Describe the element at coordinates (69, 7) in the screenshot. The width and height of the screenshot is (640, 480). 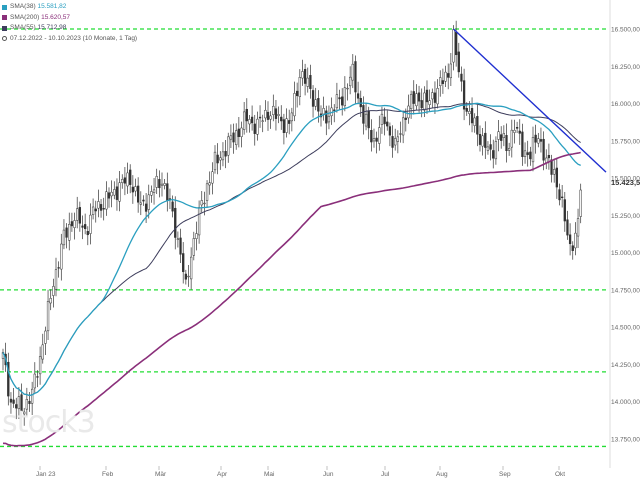
I see `legend-sma38: SMA(38) 15.581,82` at that location.